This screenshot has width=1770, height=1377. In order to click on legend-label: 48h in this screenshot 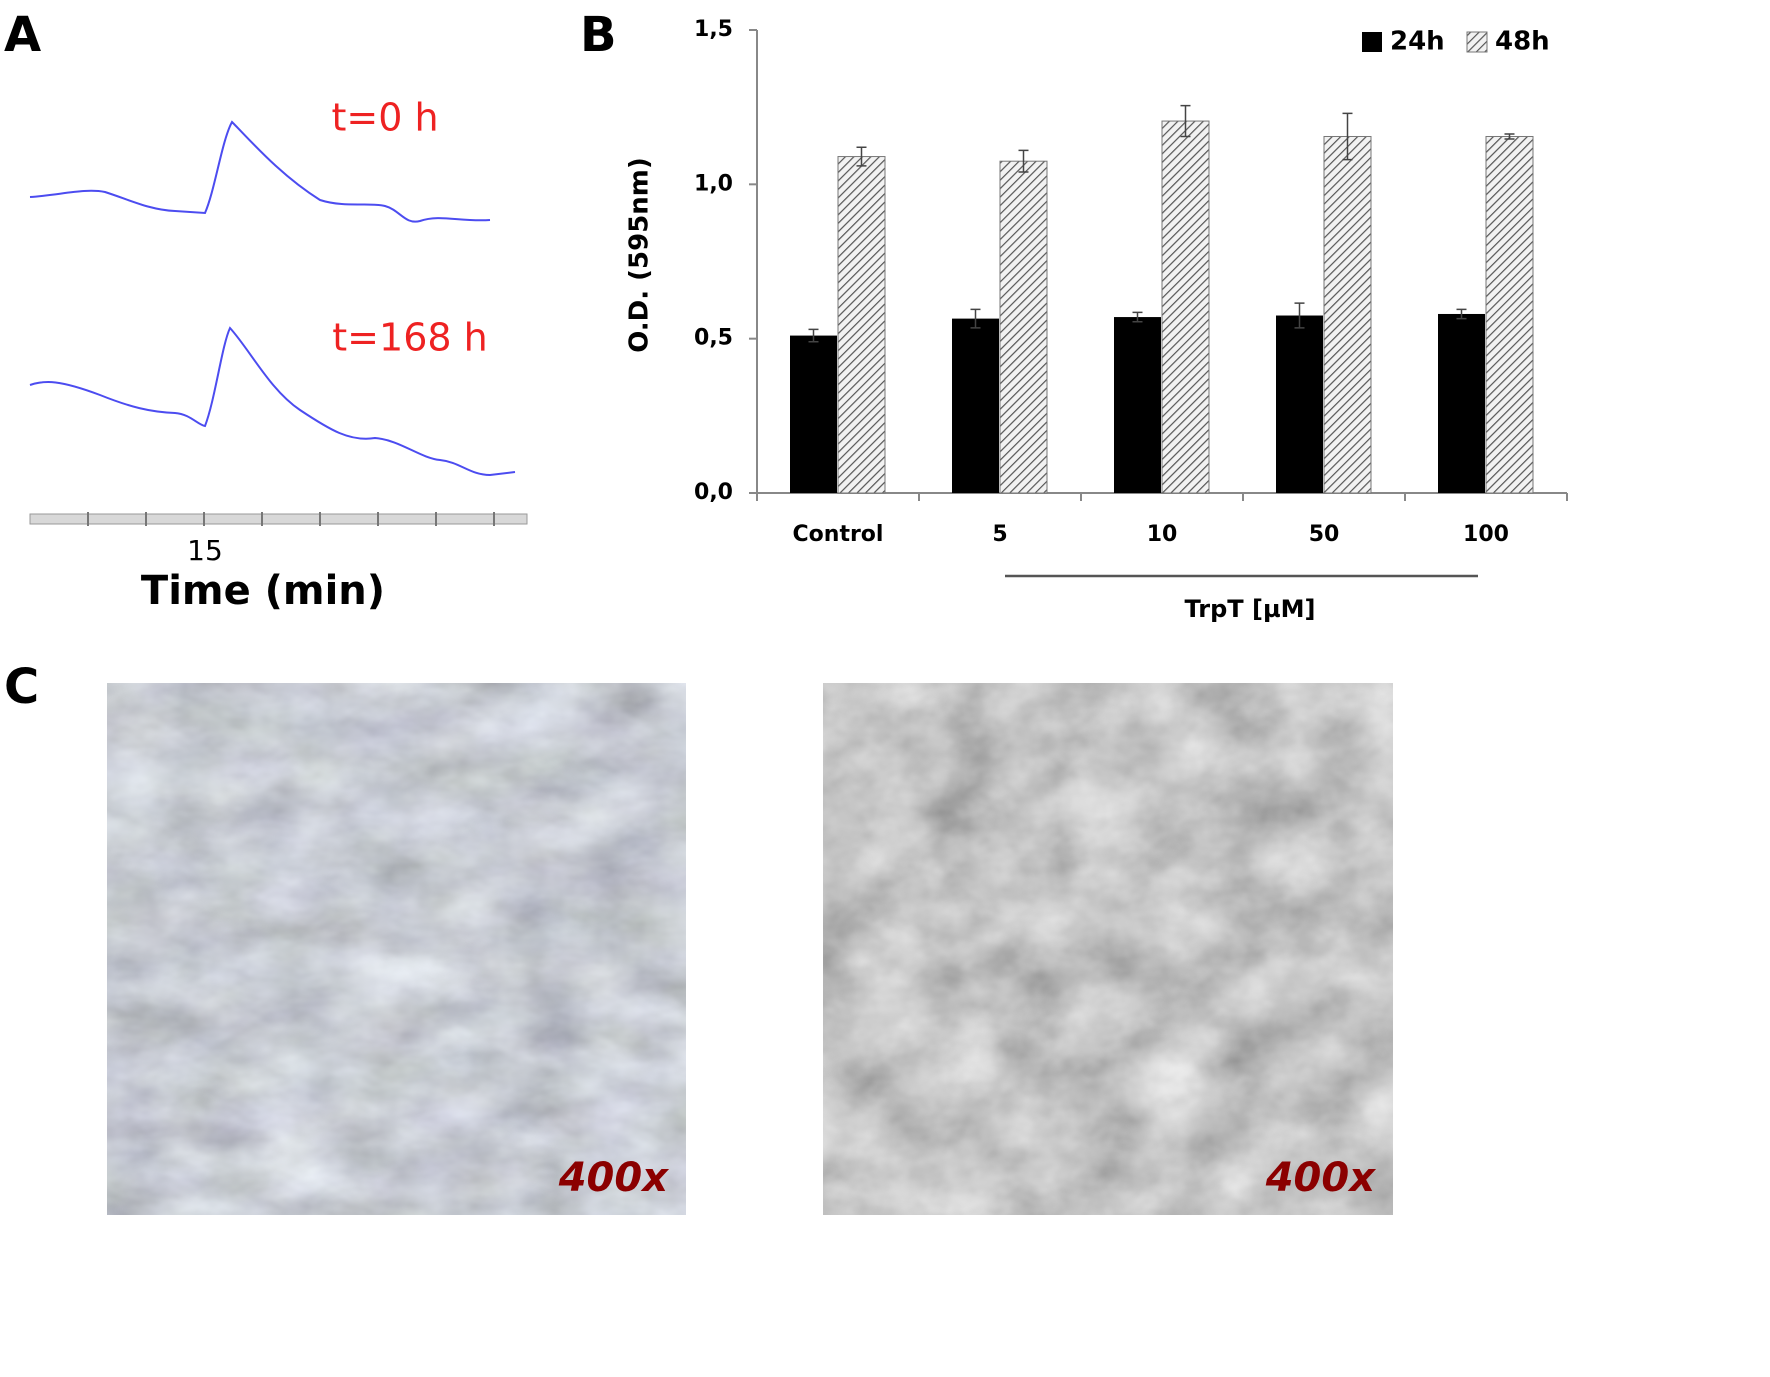, I will do `click(1522, 42)`.